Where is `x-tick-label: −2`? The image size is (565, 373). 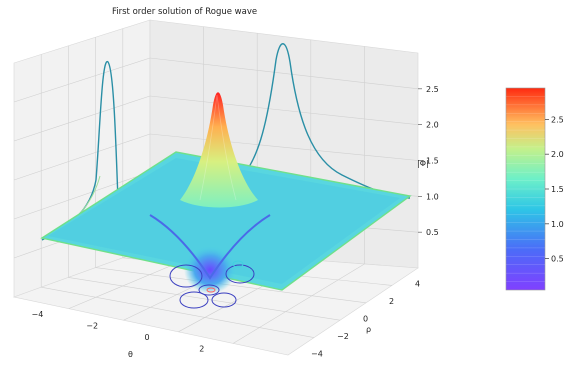
x-tick-label: −2 is located at coordinates (92, 325).